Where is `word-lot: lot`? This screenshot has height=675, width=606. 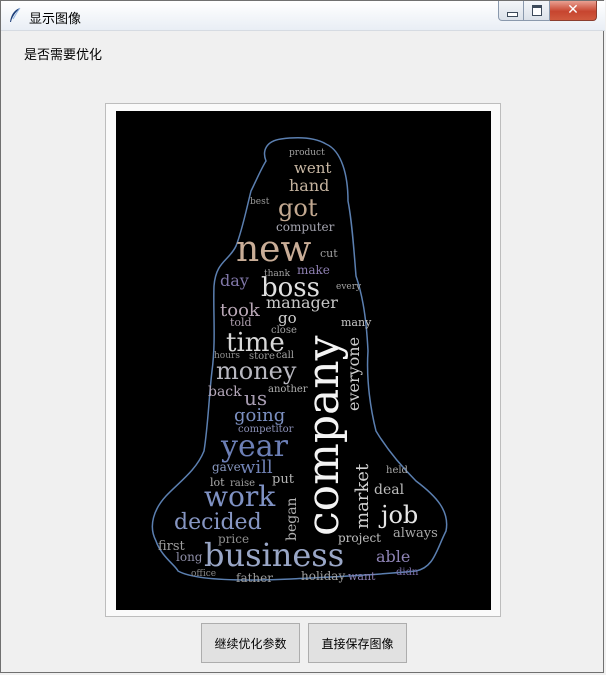 word-lot: lot is located at coordinates (217, 482).